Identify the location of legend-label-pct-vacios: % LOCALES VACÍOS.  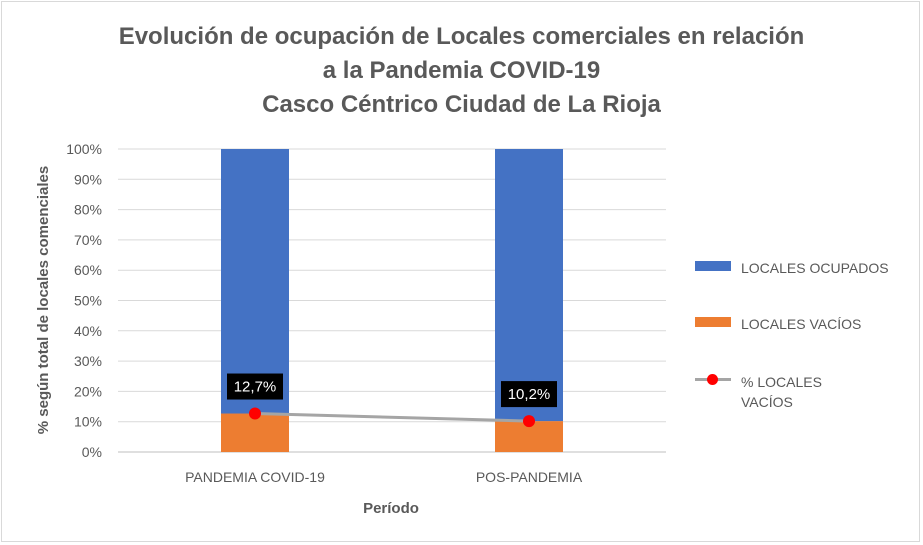
(781, 392).